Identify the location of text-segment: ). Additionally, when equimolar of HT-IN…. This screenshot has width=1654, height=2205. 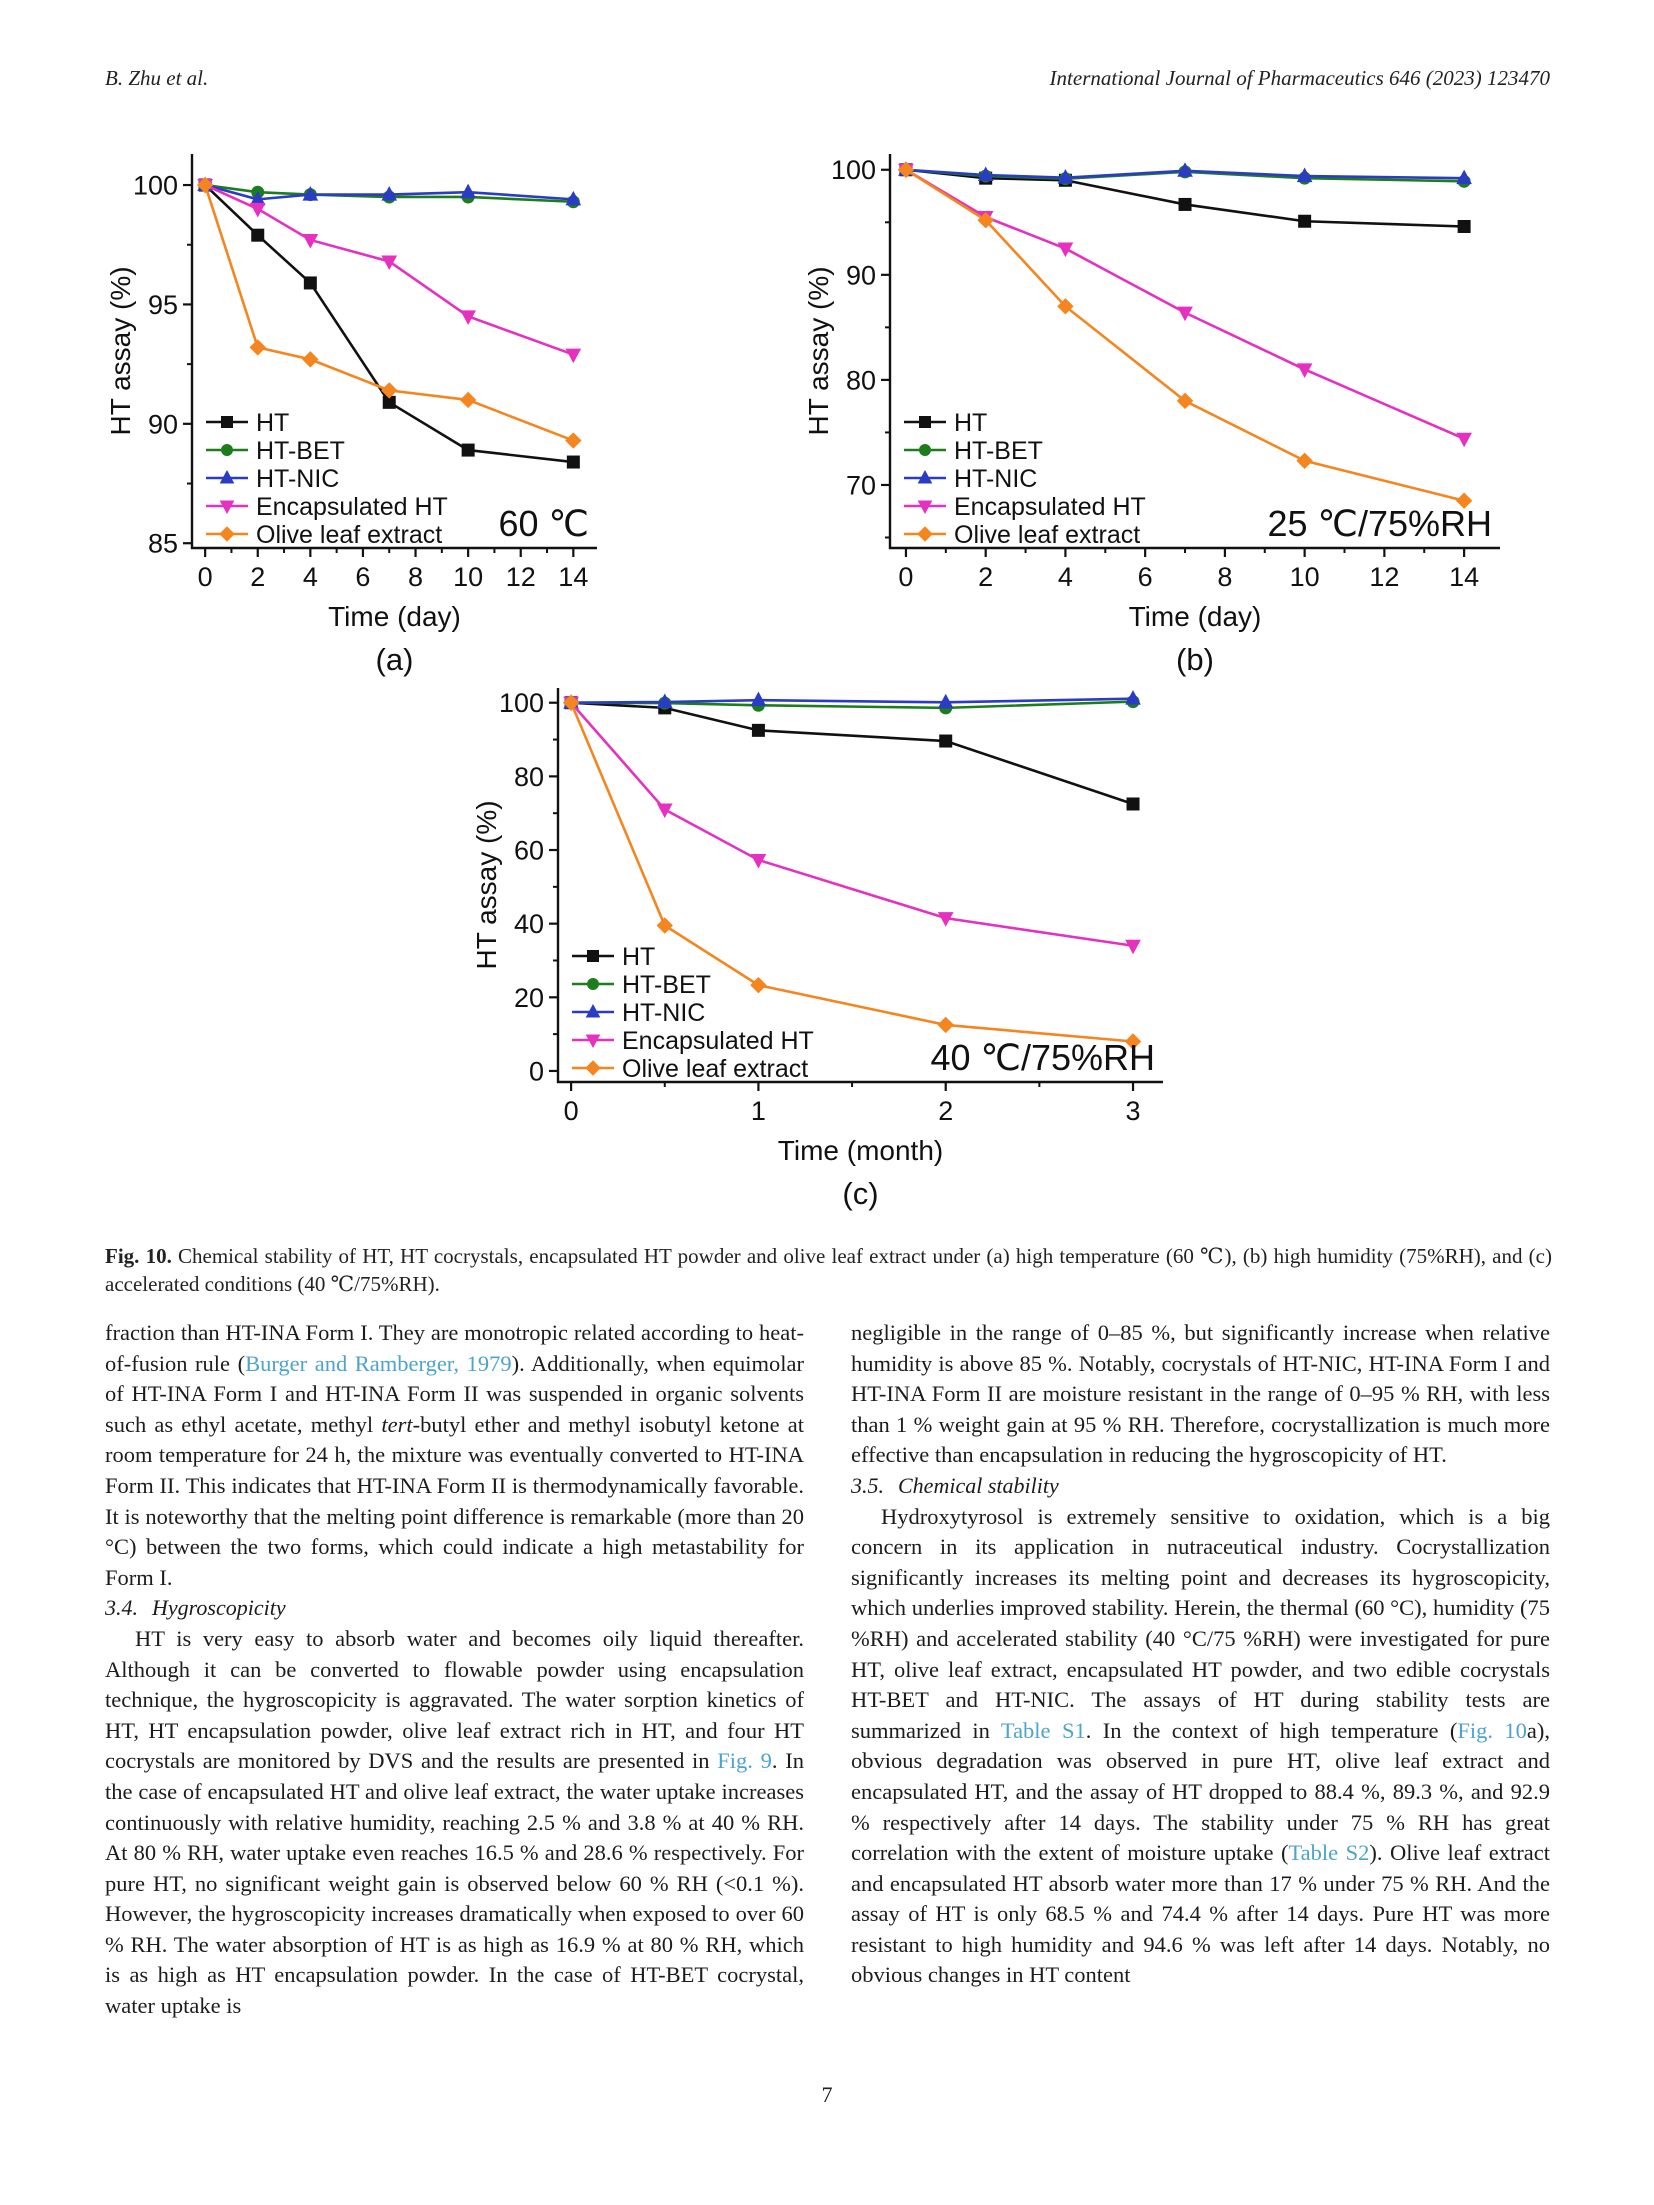
(454, 1393).